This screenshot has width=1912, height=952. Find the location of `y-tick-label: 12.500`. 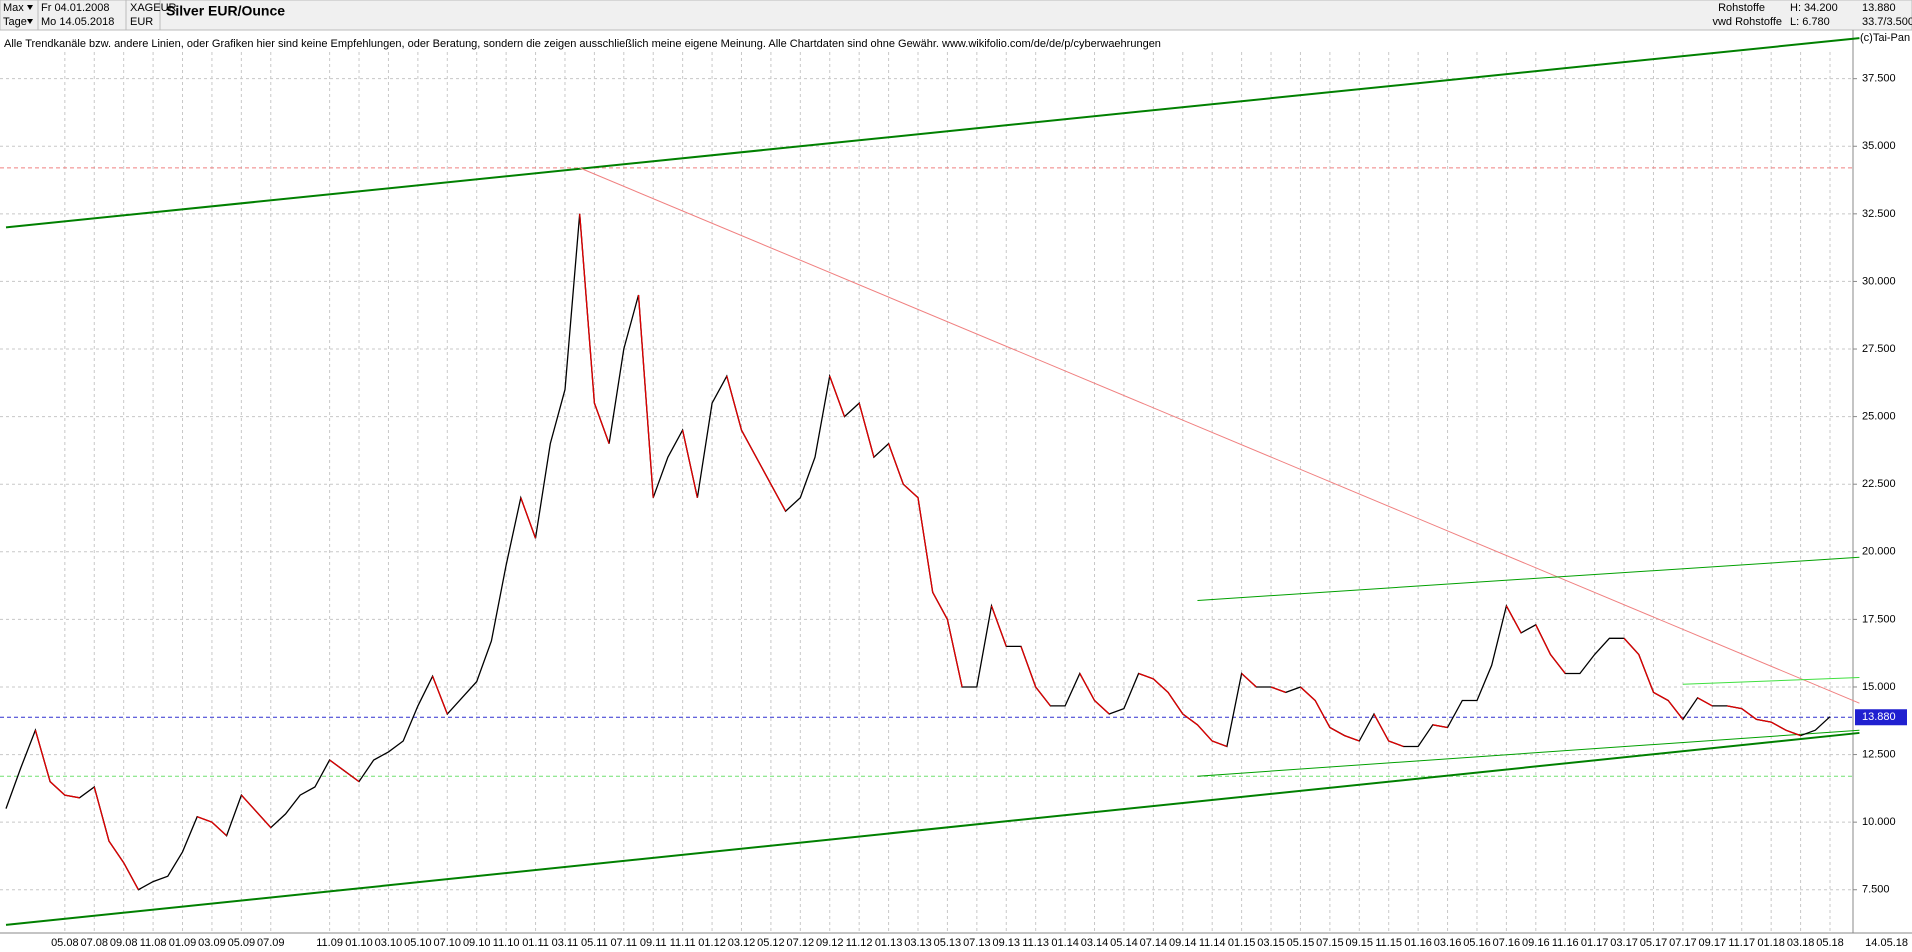

y-tick-label: 12.500 is located at coordinates (1879, 754).